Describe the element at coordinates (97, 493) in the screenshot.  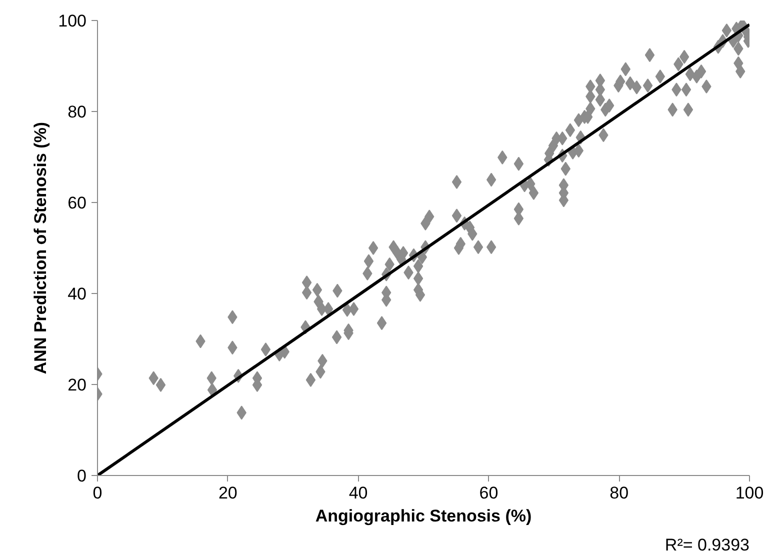
I see `x-tick-label: 0` at that location.